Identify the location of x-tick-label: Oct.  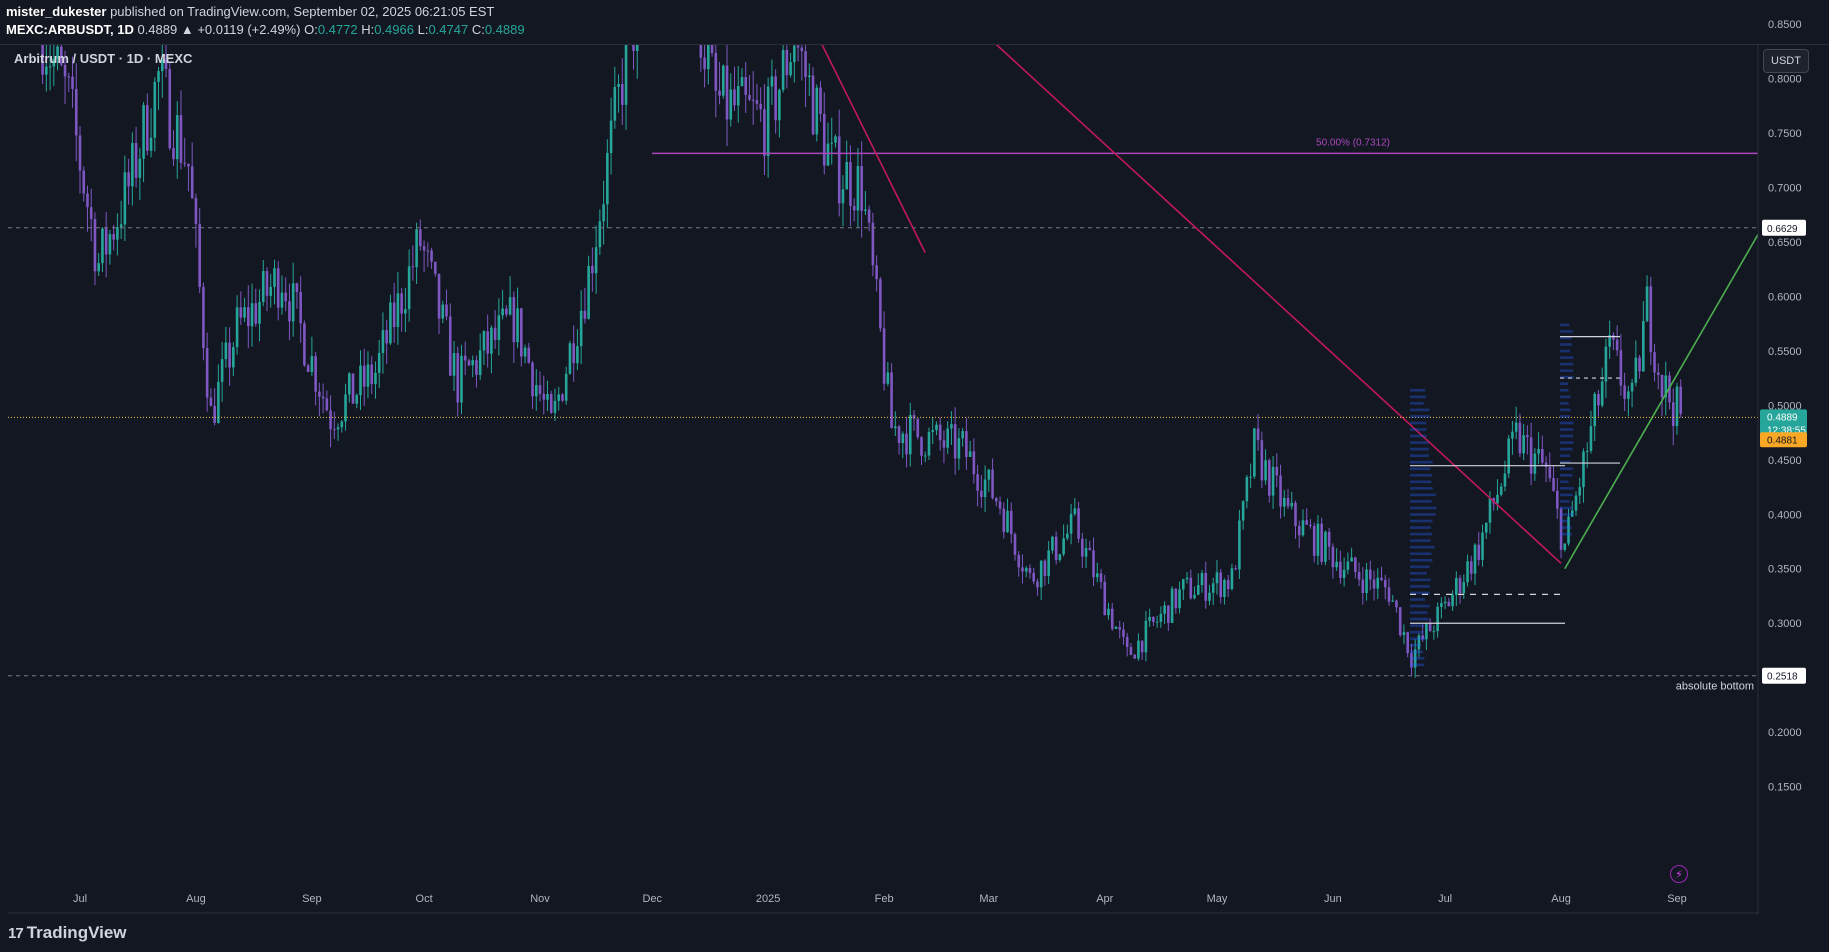
(424, 899).